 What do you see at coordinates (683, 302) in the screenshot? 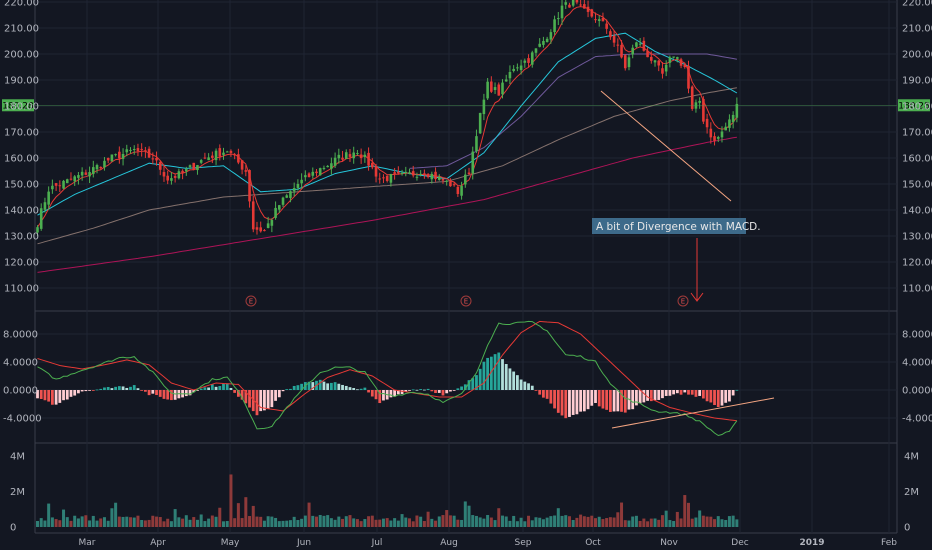
I see `earnings-marker-label: E` at bounding box center [683, 302].